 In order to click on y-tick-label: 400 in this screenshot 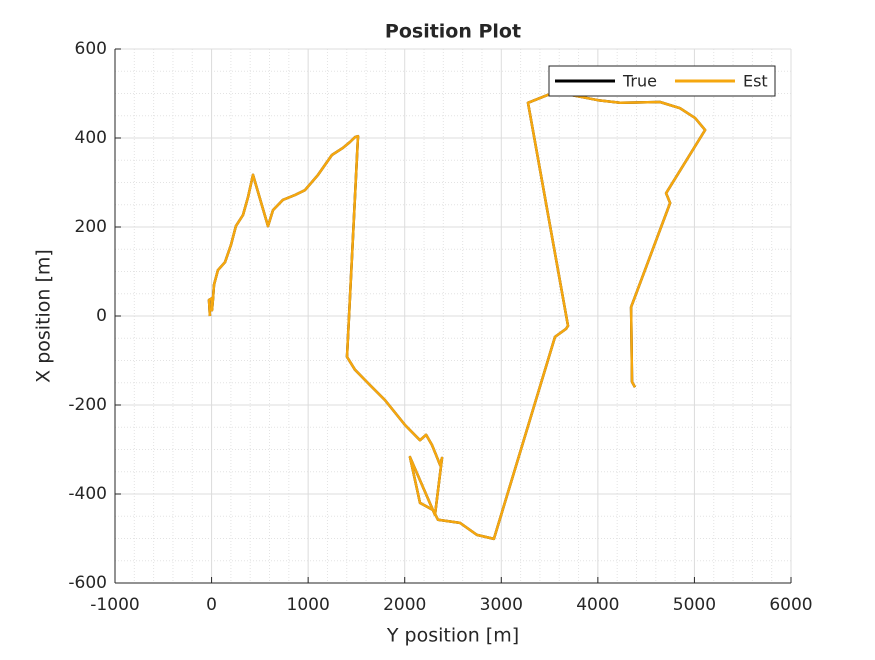, I will do `click(91, 138)`.